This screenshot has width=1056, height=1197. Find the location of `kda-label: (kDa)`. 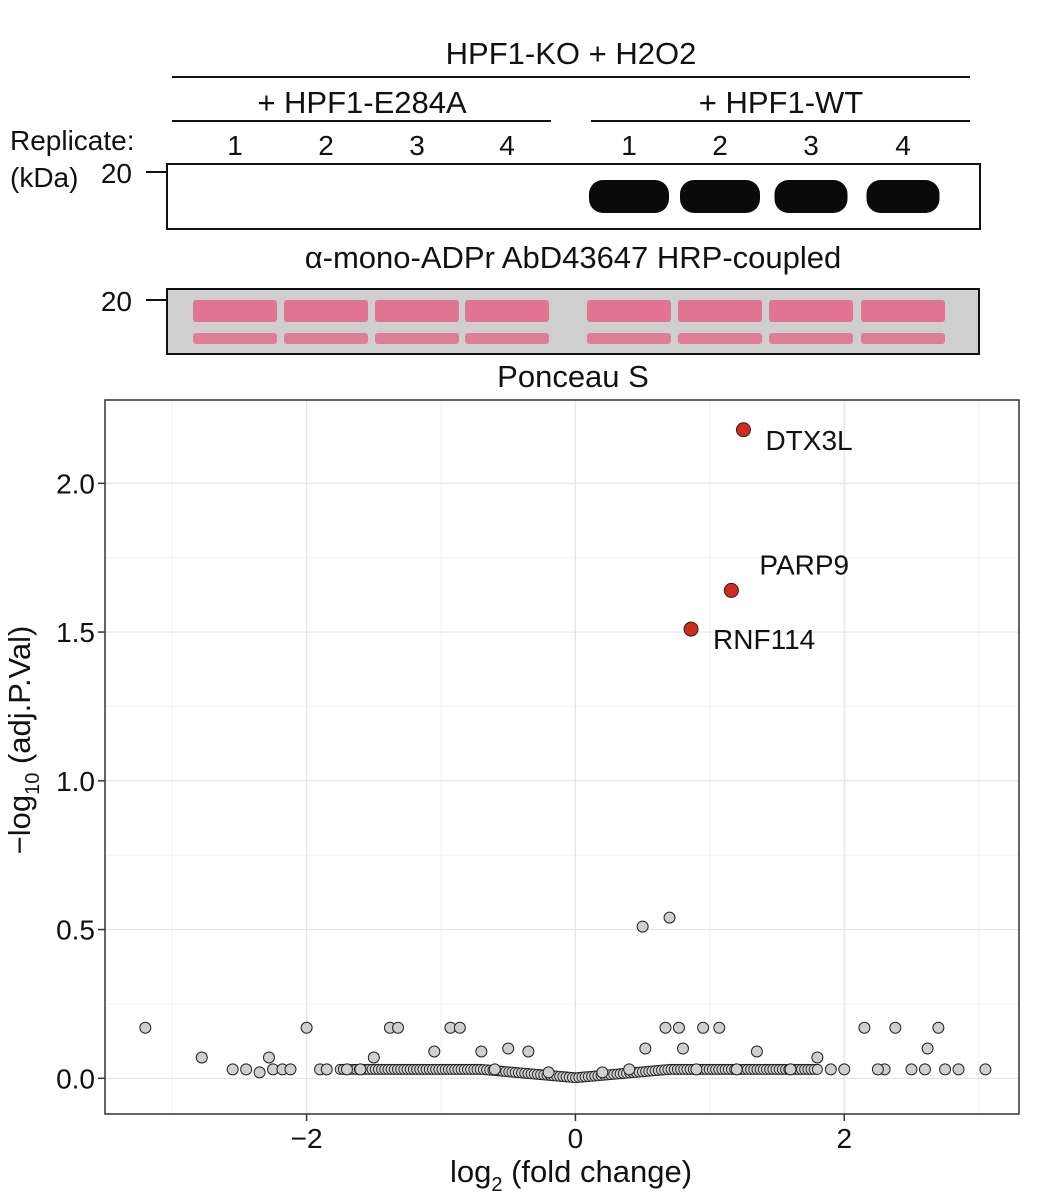

kda-label: (kDa) is located at coordinates (44, 177).